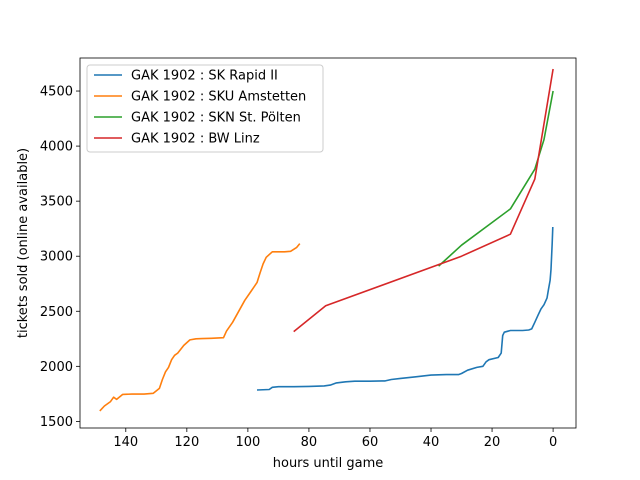 The height and width of the screenshot is (480, 640). Describe the element at coordinates (309, 442) in the screenshot. I see `x-tick-label-3: 80` at that location.